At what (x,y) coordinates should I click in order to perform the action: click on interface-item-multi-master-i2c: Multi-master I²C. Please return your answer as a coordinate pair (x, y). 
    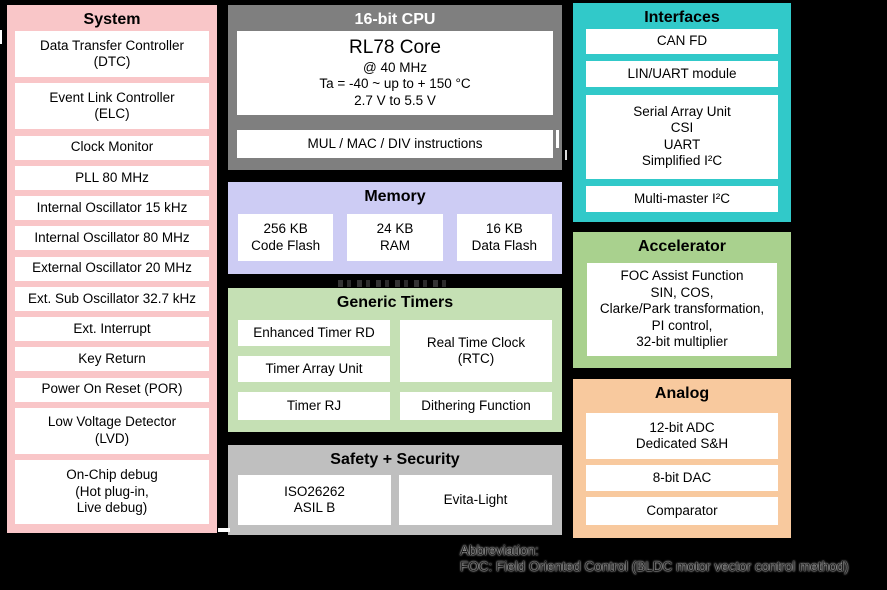
    Looking at the image, I should click on (682, 198).